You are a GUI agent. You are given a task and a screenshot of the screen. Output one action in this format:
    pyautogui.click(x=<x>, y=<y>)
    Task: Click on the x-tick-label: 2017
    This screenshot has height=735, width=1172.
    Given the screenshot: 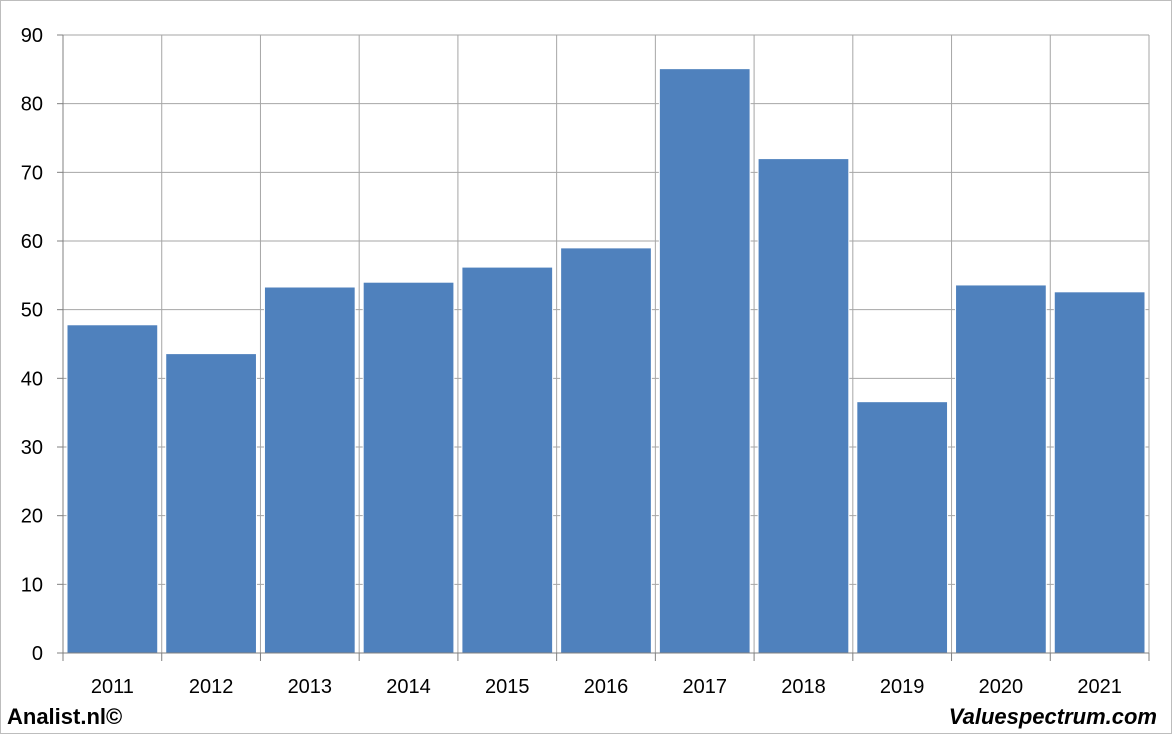 What is the action you would take?
    pyautogui.click(x=704, y=687)
    